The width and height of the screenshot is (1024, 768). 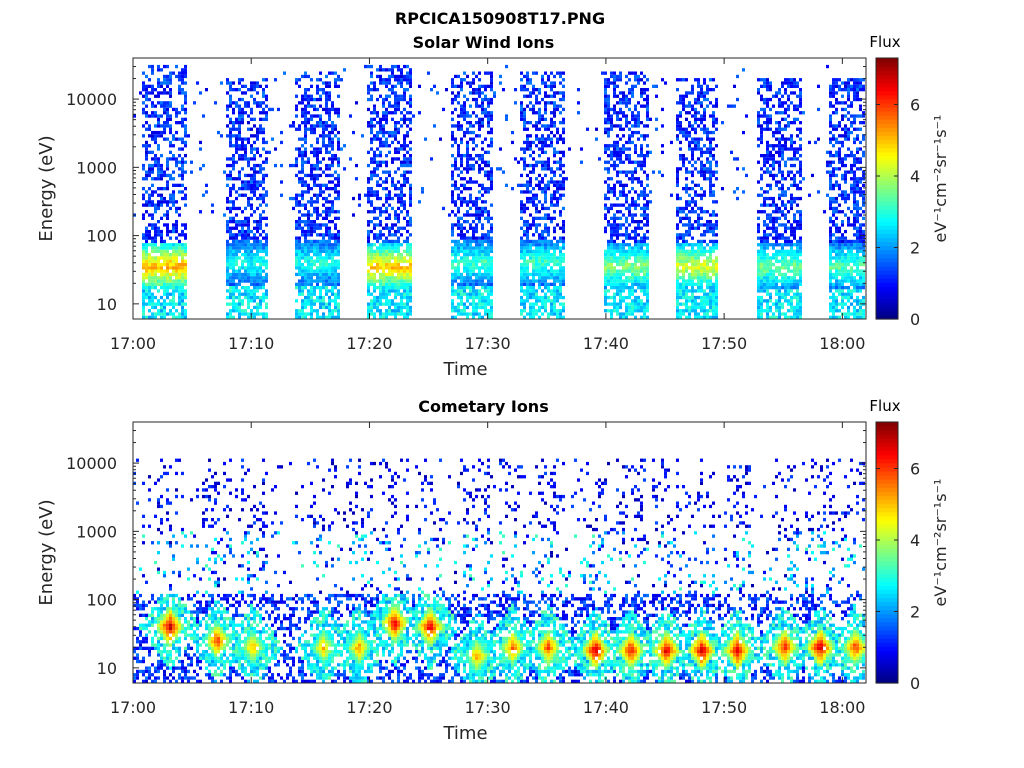 What do you see at coordinates (483, 406) in the screenshot?
I see `panel-title: Cometary Ions` at bounding box center [483, 406].